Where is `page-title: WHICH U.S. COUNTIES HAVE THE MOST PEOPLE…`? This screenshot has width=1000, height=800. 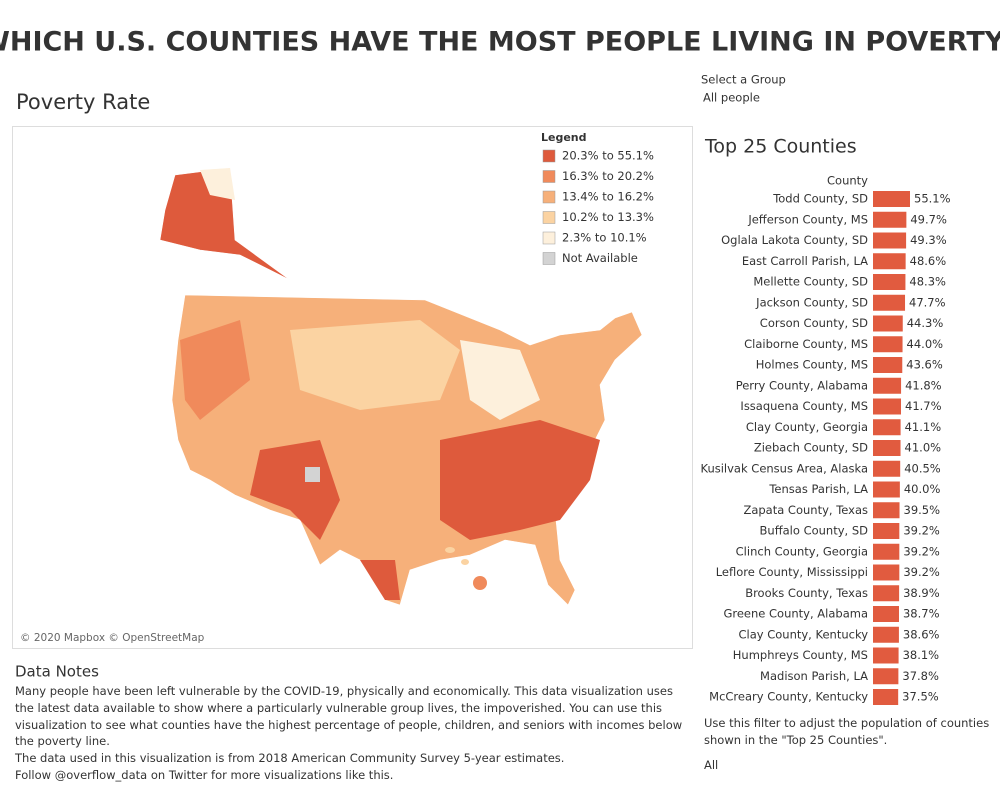
page-title: WHICH U.S. COUNTIES HAVE THE MOST PEOPLE… is located at coordinates (500, 42).